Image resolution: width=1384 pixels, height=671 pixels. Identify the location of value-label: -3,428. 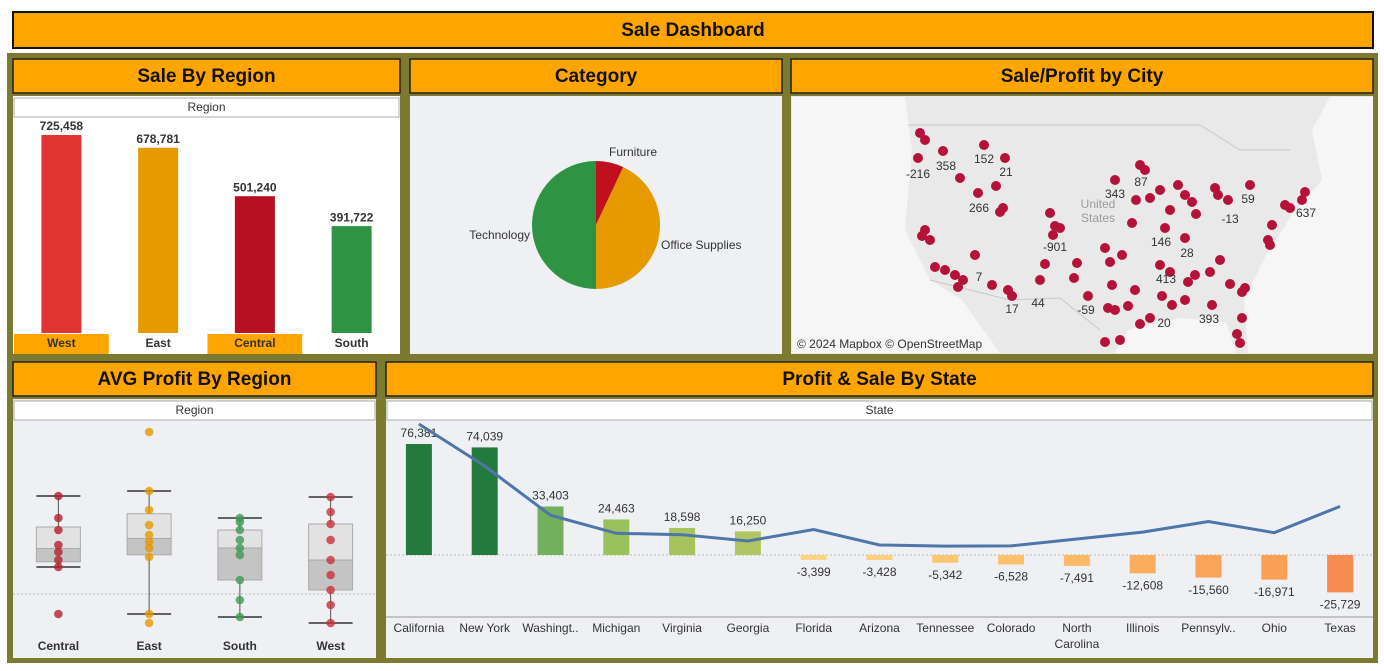
(879, 572).